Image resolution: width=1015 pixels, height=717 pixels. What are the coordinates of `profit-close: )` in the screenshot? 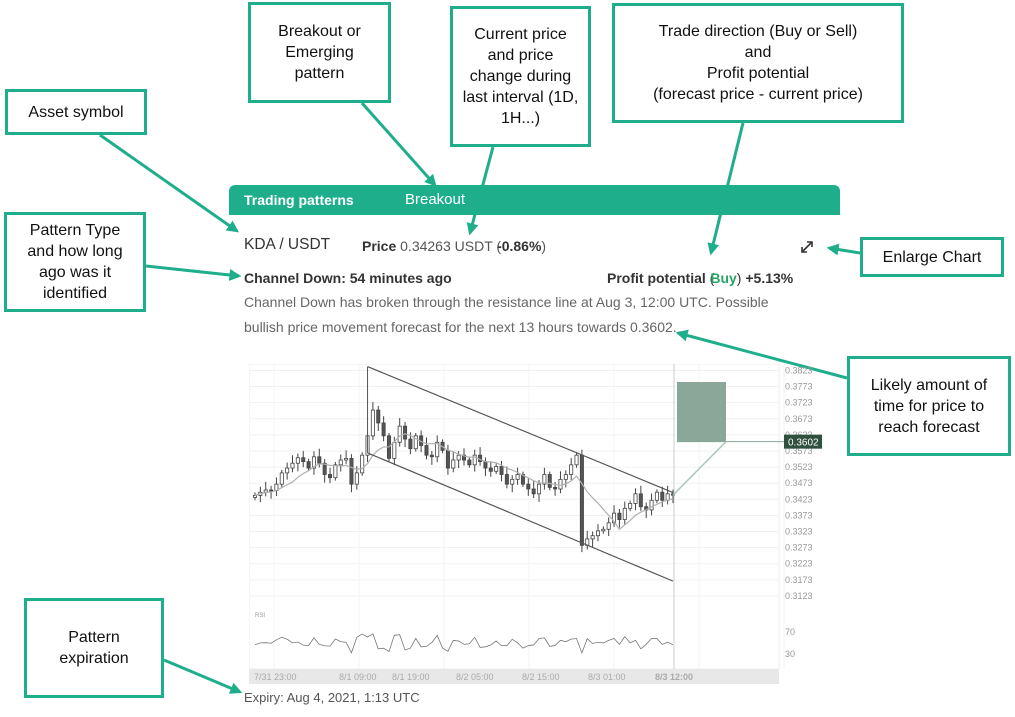 It's located at (739, 278).